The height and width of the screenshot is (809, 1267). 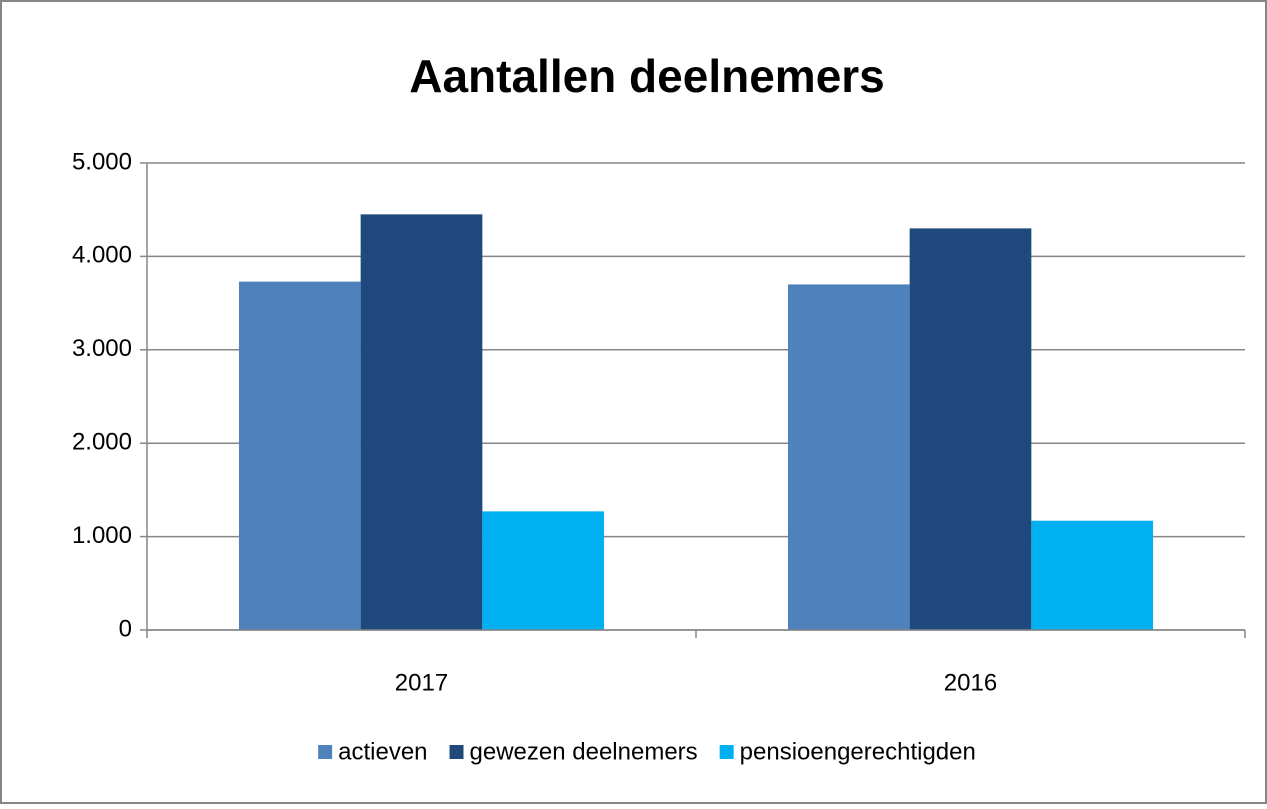 I want to click on x-tick-label: 2016, so click(x=970, y=682).